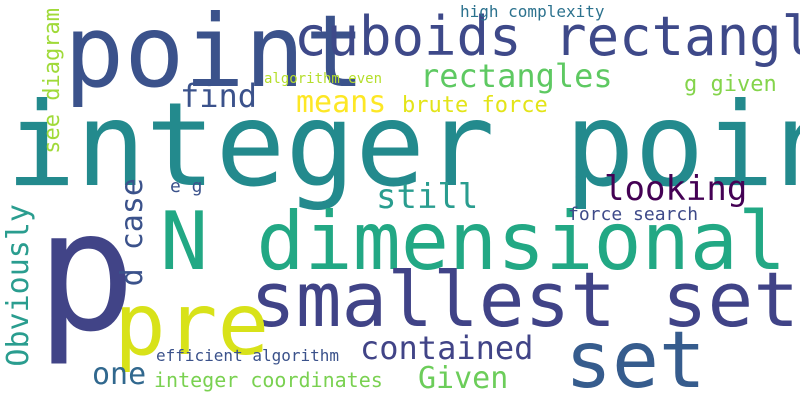 The width and height of the screenshot is (800, 400). What do you see at coordinates (516, 76) in the screenshot?
I see `word-rectangles: rectangles` at bounding box center [516, 76].